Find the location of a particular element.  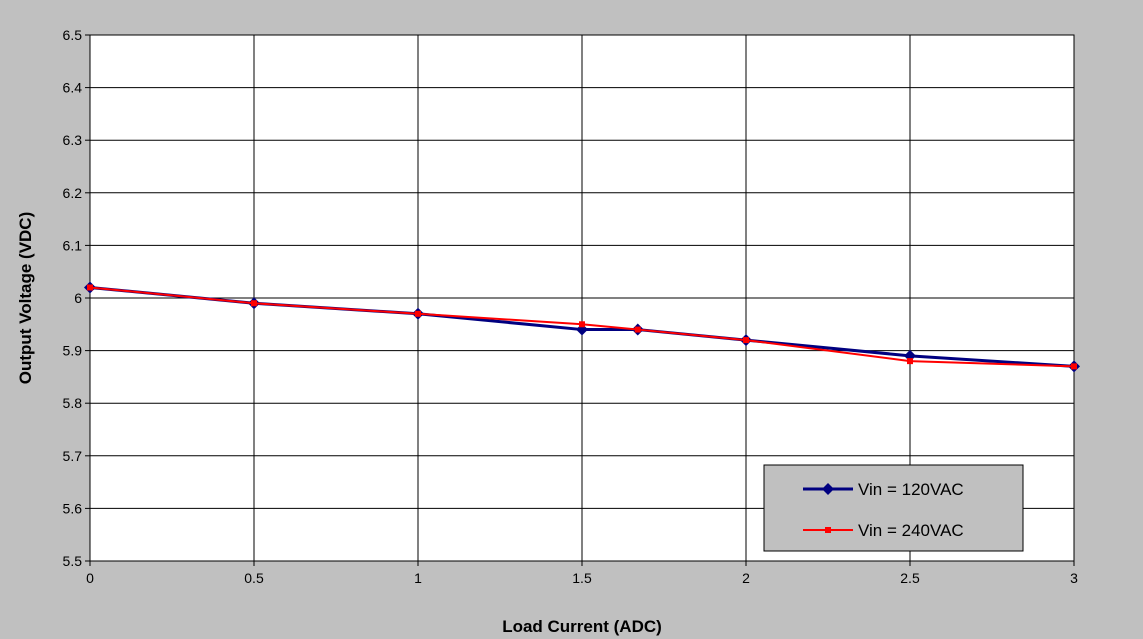

legend-box is located at coordinates (893, 508).